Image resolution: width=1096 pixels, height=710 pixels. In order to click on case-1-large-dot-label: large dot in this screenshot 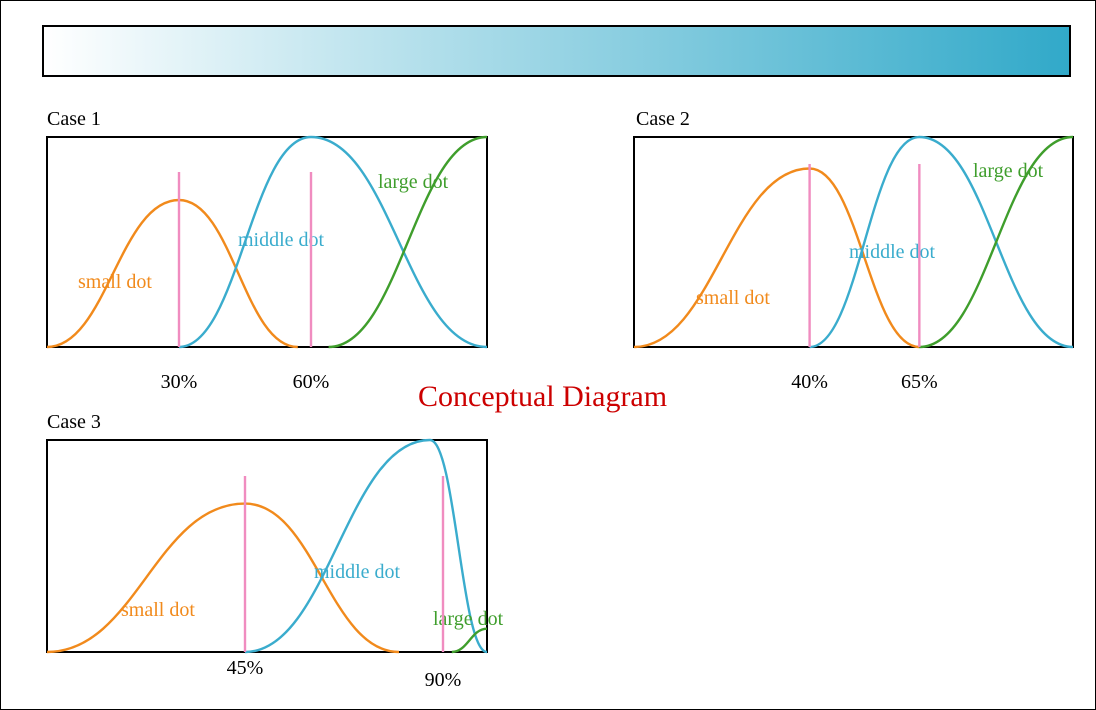, I will do `click(413, 182)`.